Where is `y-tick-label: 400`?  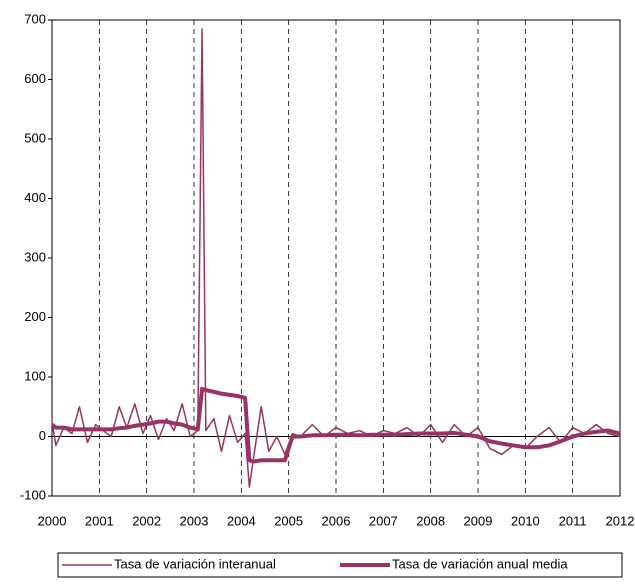
y-tick-label: 400 is located at coordinates (35, 197).